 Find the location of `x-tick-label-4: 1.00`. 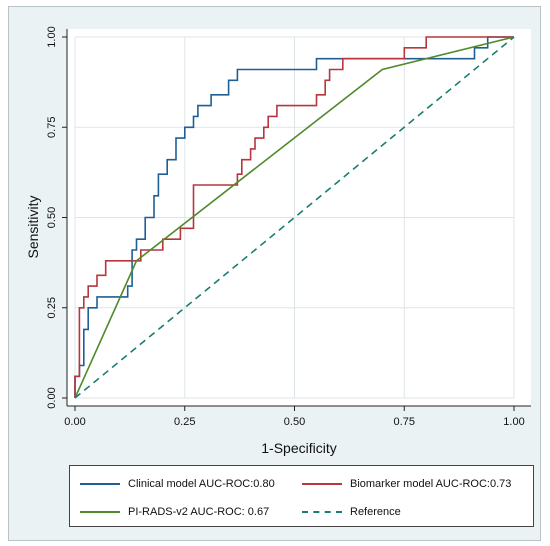

x-tick-label-4: 1.00 is located at coordinates (513, 422).